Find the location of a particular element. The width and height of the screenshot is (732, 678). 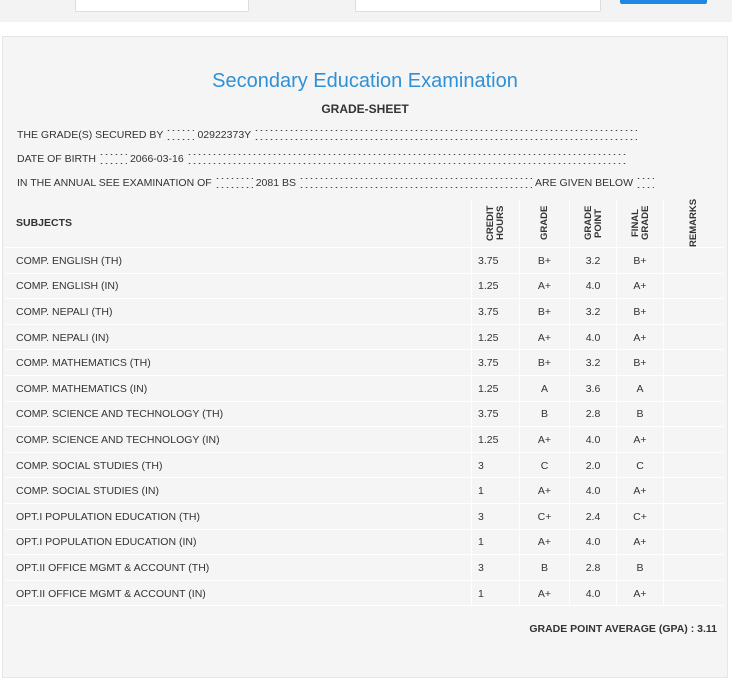

toolbar is located at coordinates (366, 11).